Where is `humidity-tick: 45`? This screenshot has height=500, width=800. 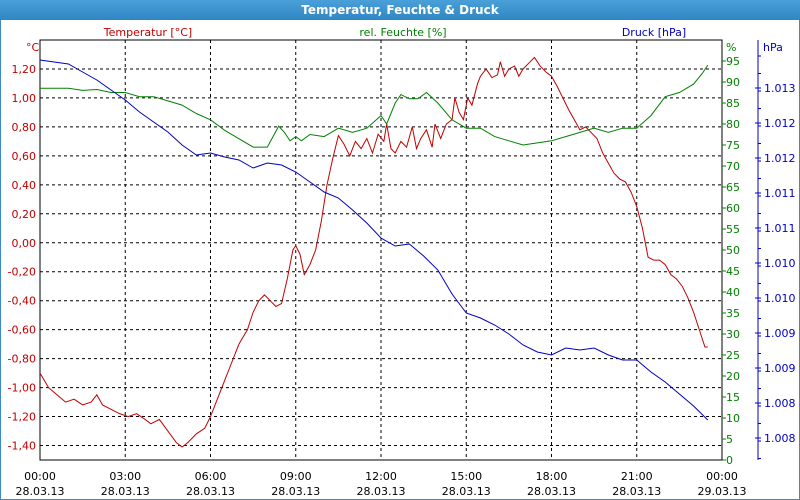
humidity-tick: 45 is located at coordinates (733, 271).